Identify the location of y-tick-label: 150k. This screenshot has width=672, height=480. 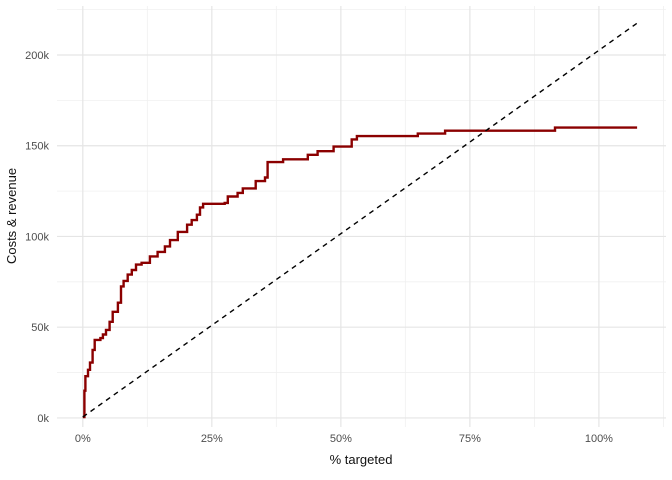
(37, 147).